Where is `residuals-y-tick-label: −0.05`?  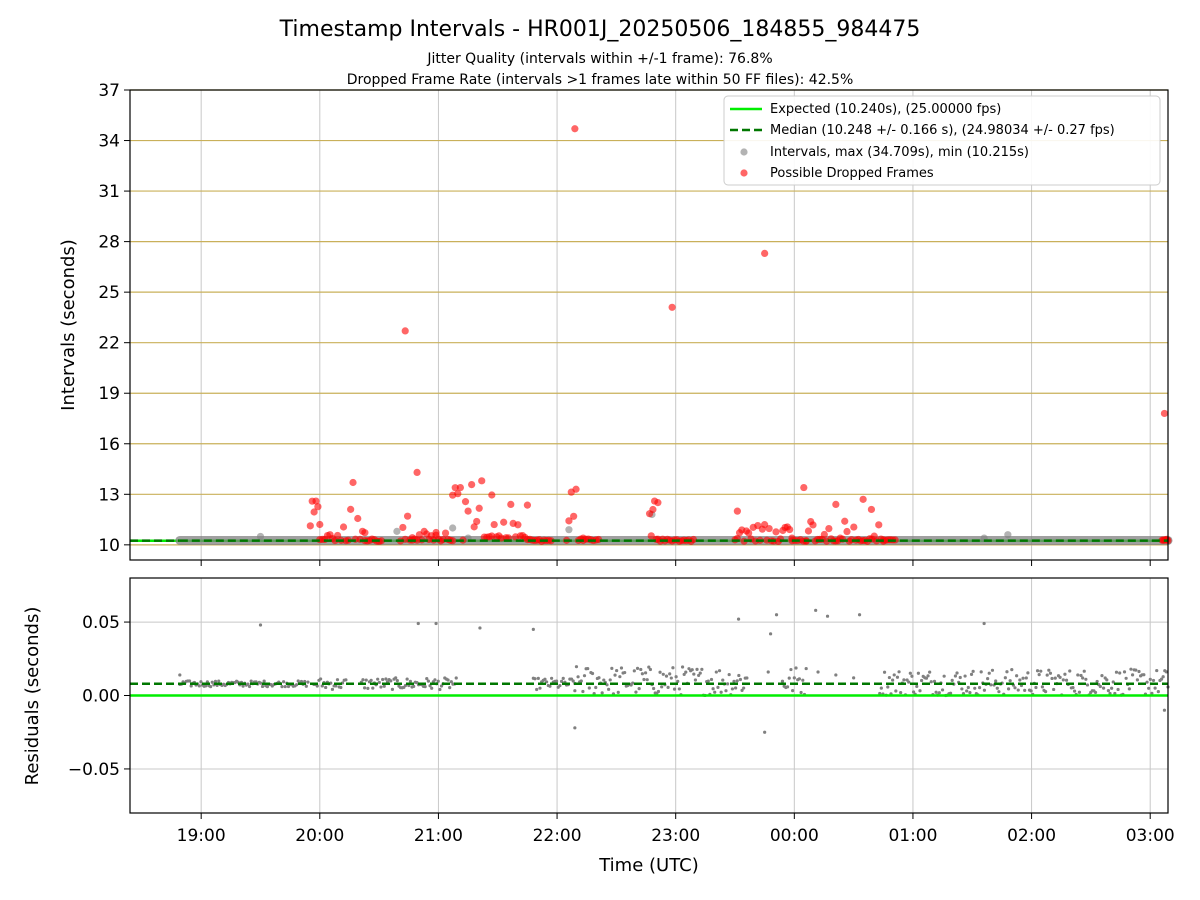
residuals-y-tick-label: −0.05 is located at coordinates (94, 770).